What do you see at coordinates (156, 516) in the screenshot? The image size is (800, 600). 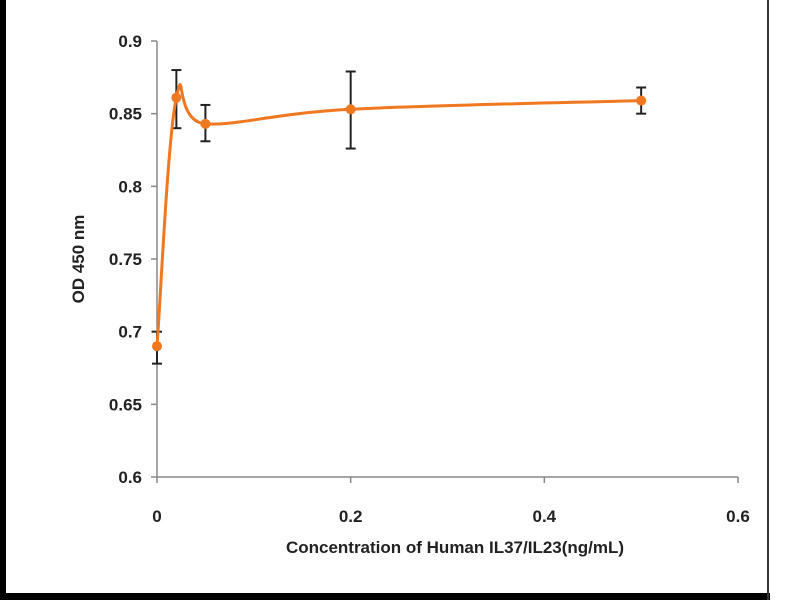 I see `x-tick-label: 0` at bounding box center [156, 516].